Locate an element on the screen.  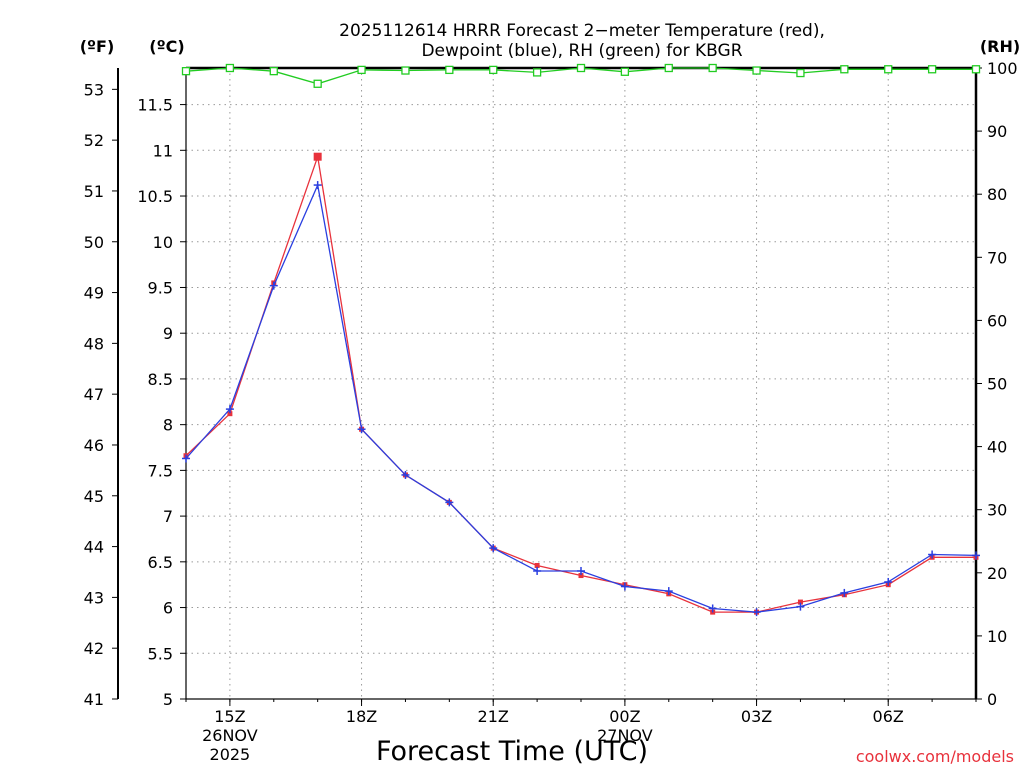
rh-tick-label: 0 is located at coordinates (992, 699).